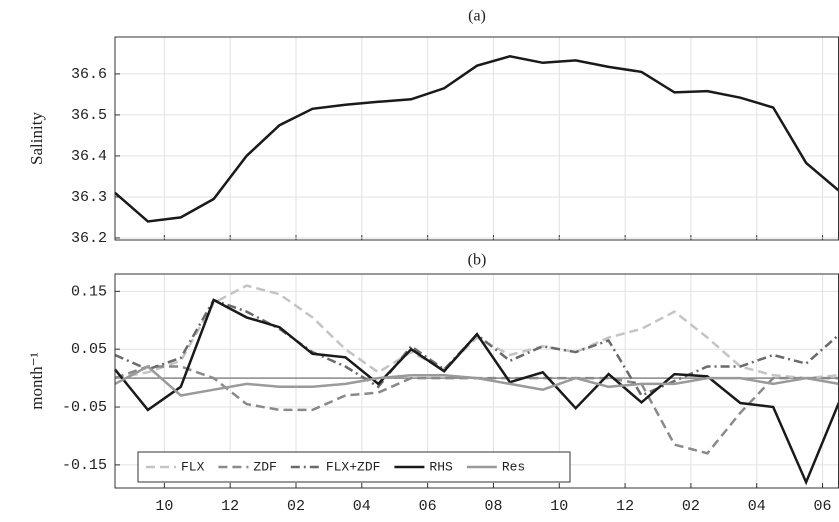 The image size is (839, 522). Describe the element at coordinates (89, 74) in the screenshot. I see `y-tick-label: 36.6` at that location.